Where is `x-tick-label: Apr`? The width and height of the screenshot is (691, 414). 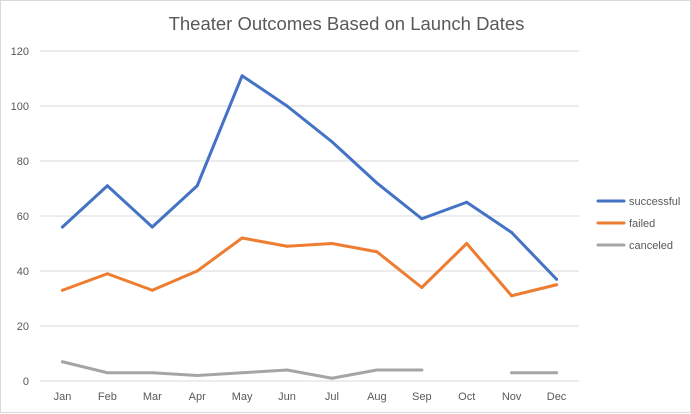 x-tick-label: Apr is located at coordinates (197, 397).